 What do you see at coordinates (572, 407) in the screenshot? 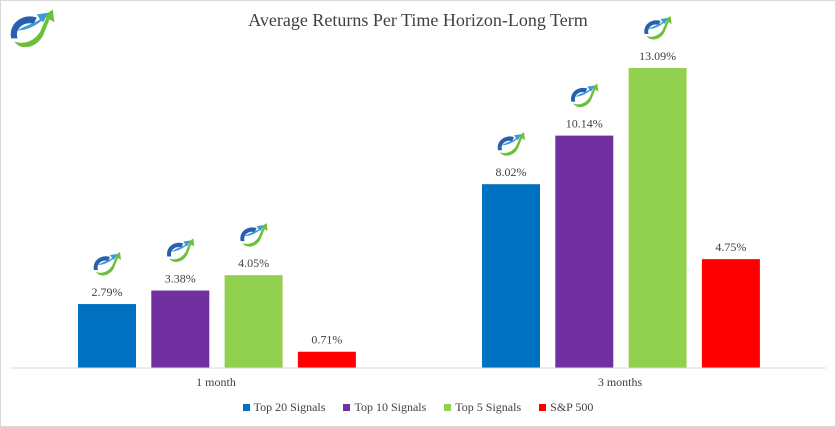
I see `legend-label: S&P 500` at bounding box center [572, 407].